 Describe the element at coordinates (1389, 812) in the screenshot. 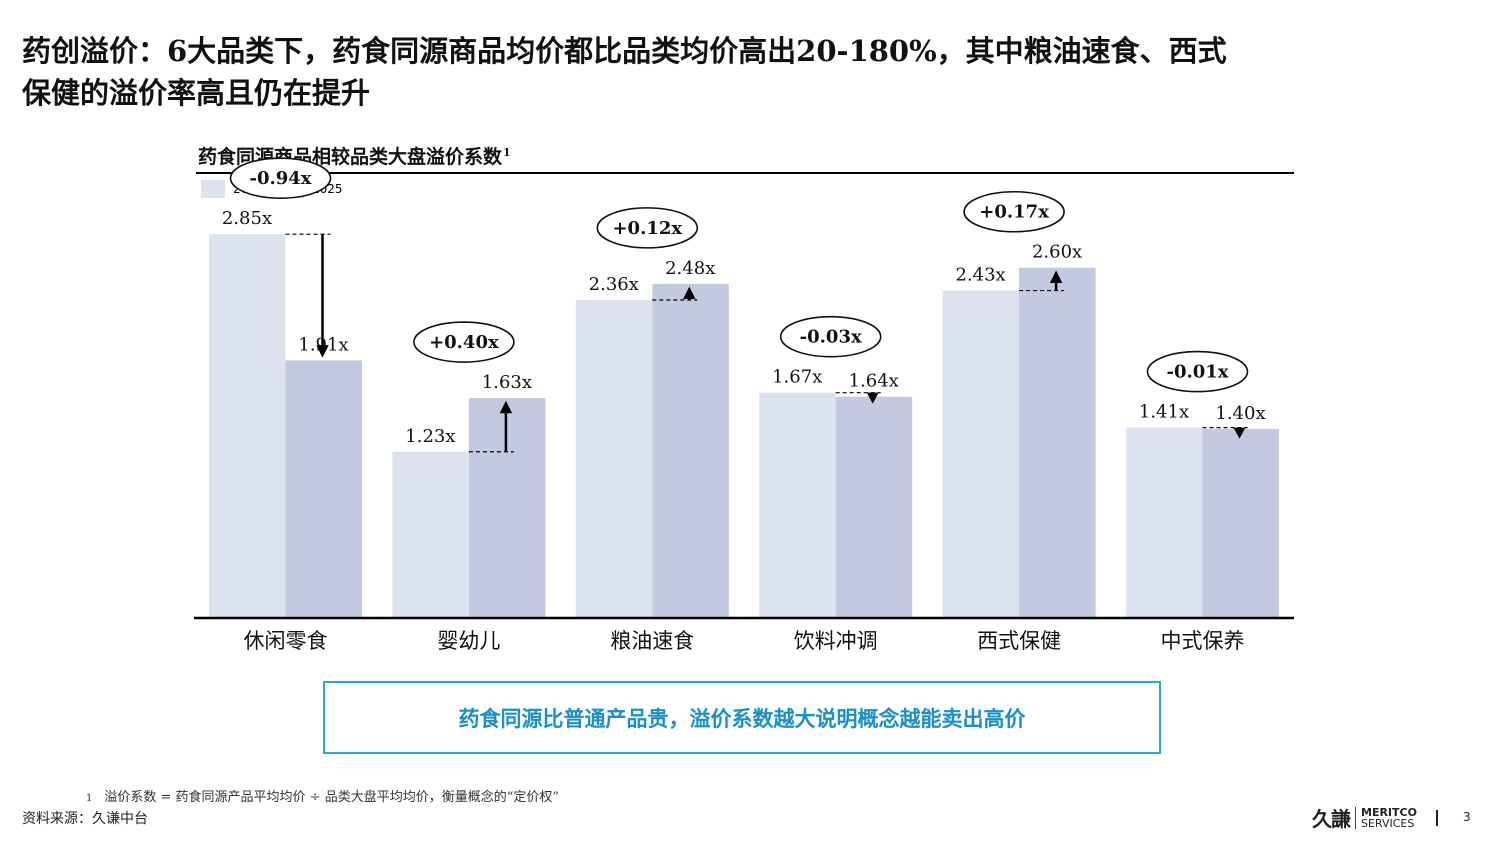

I see `logo-line-1: MERITCO` at that location.